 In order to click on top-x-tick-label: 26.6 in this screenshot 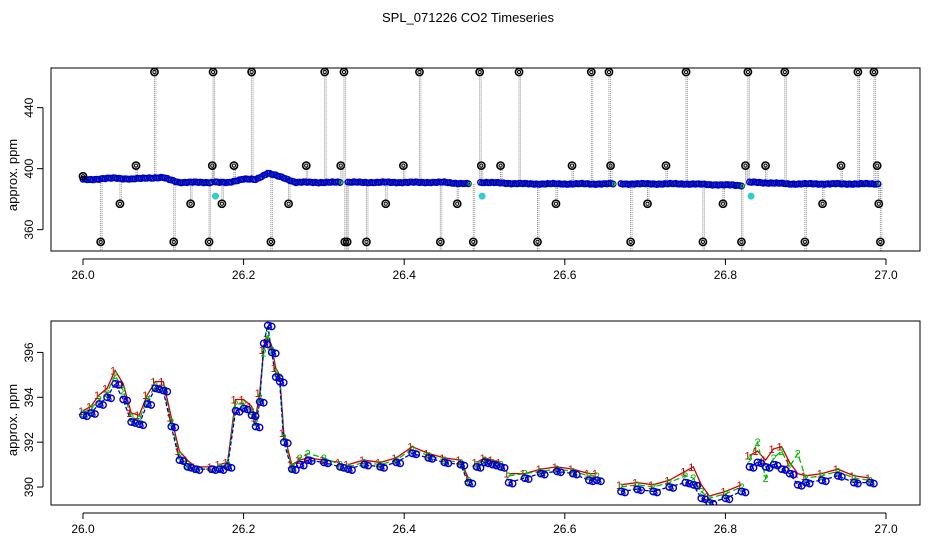, I will do `click(565, 275)`.